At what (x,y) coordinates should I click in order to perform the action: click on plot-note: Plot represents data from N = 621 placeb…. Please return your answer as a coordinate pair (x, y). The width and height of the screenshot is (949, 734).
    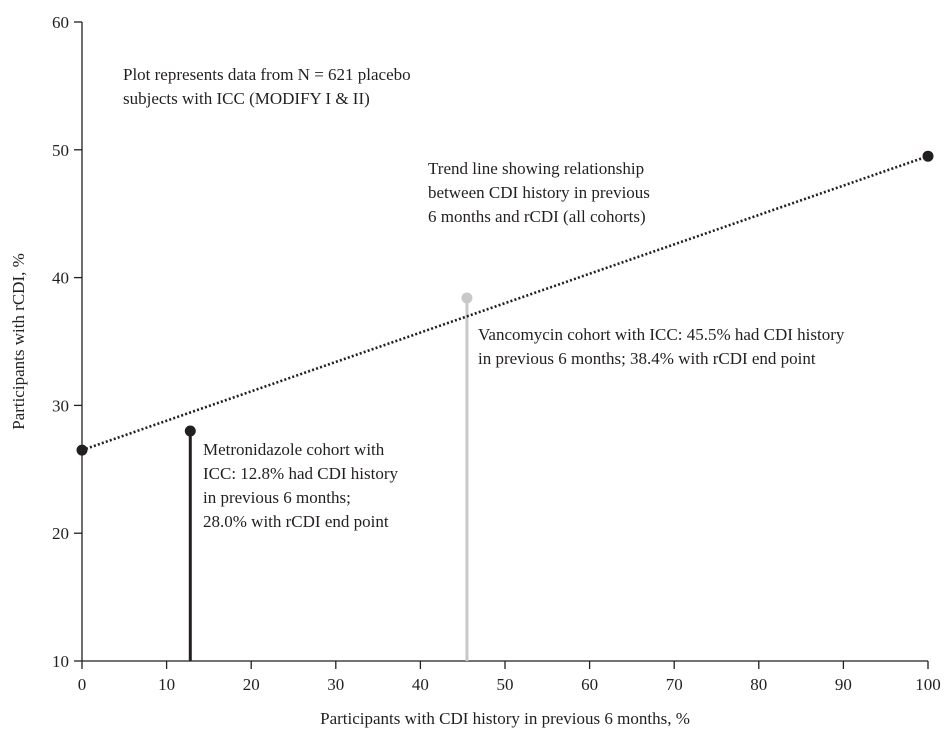
    Looking at the image, I should click on (269, 86).